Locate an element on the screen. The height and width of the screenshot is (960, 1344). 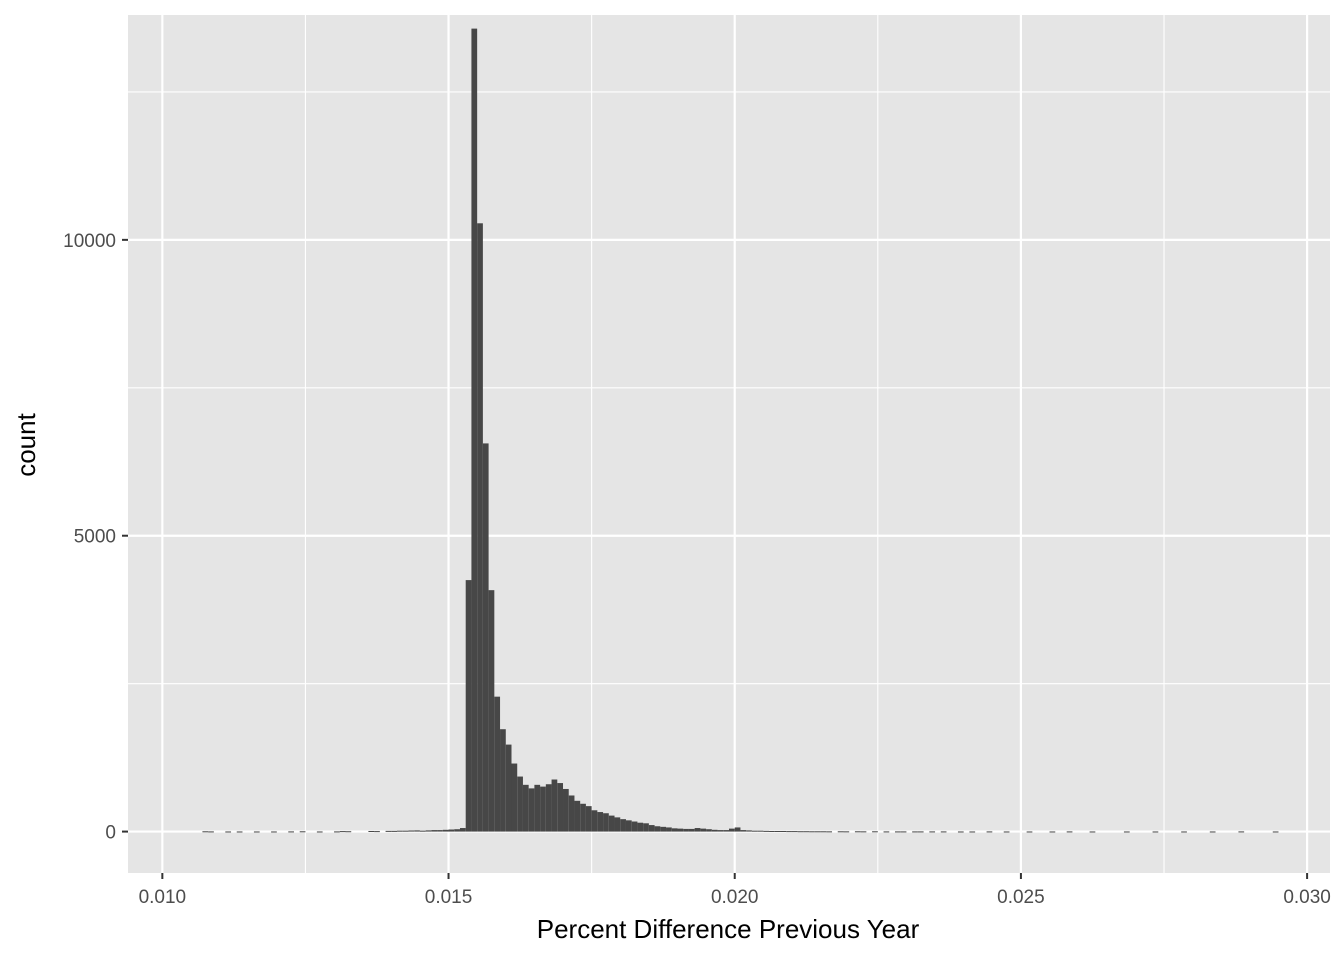
y-tick-label: 0 is located at coordinates (110, 833).